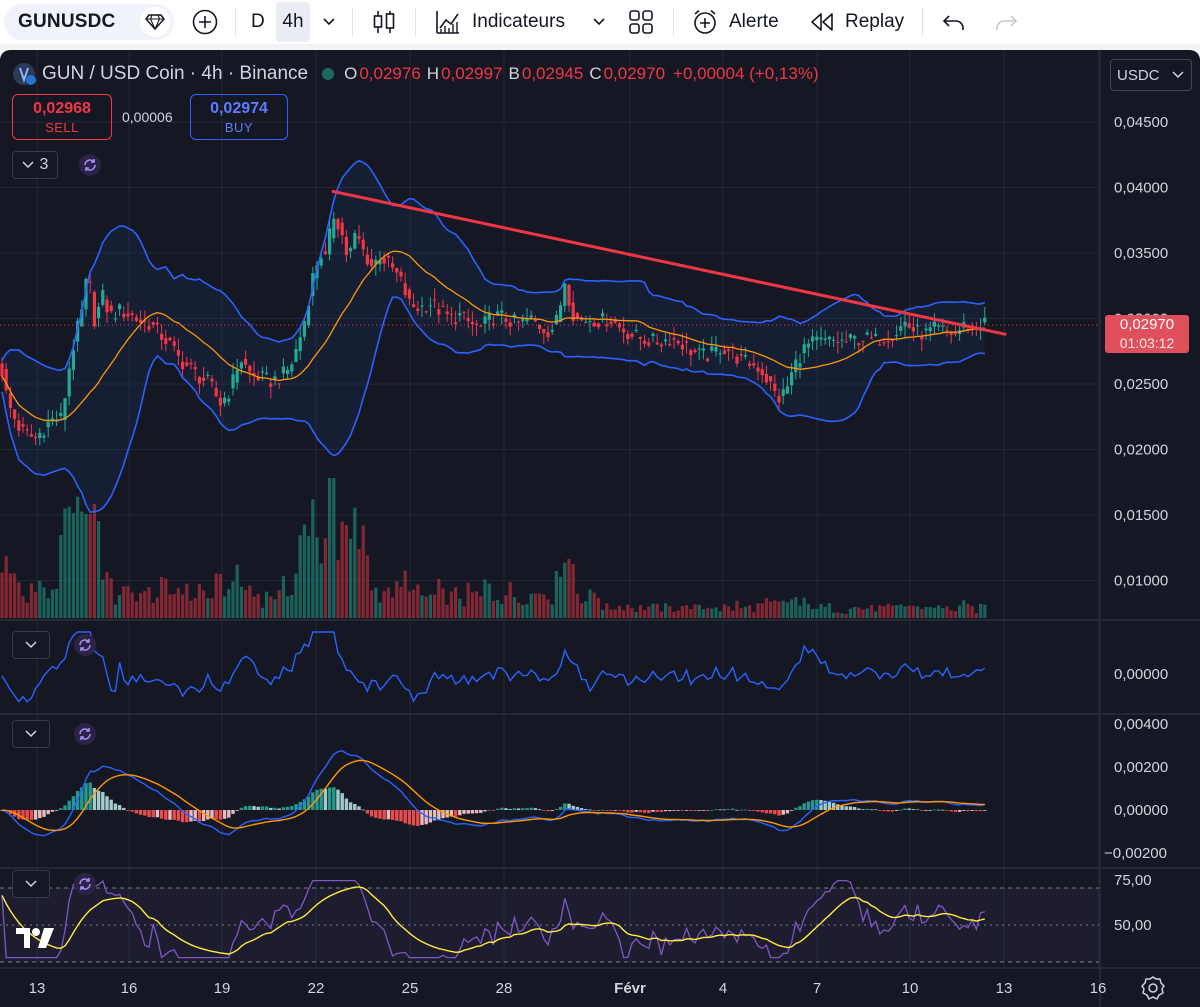 The height and width of the screenshot is (1007, 1200). Describe the element at coordinates (293, 22) in the screenshot. I see `interval-4h-button: 4h` at that location.